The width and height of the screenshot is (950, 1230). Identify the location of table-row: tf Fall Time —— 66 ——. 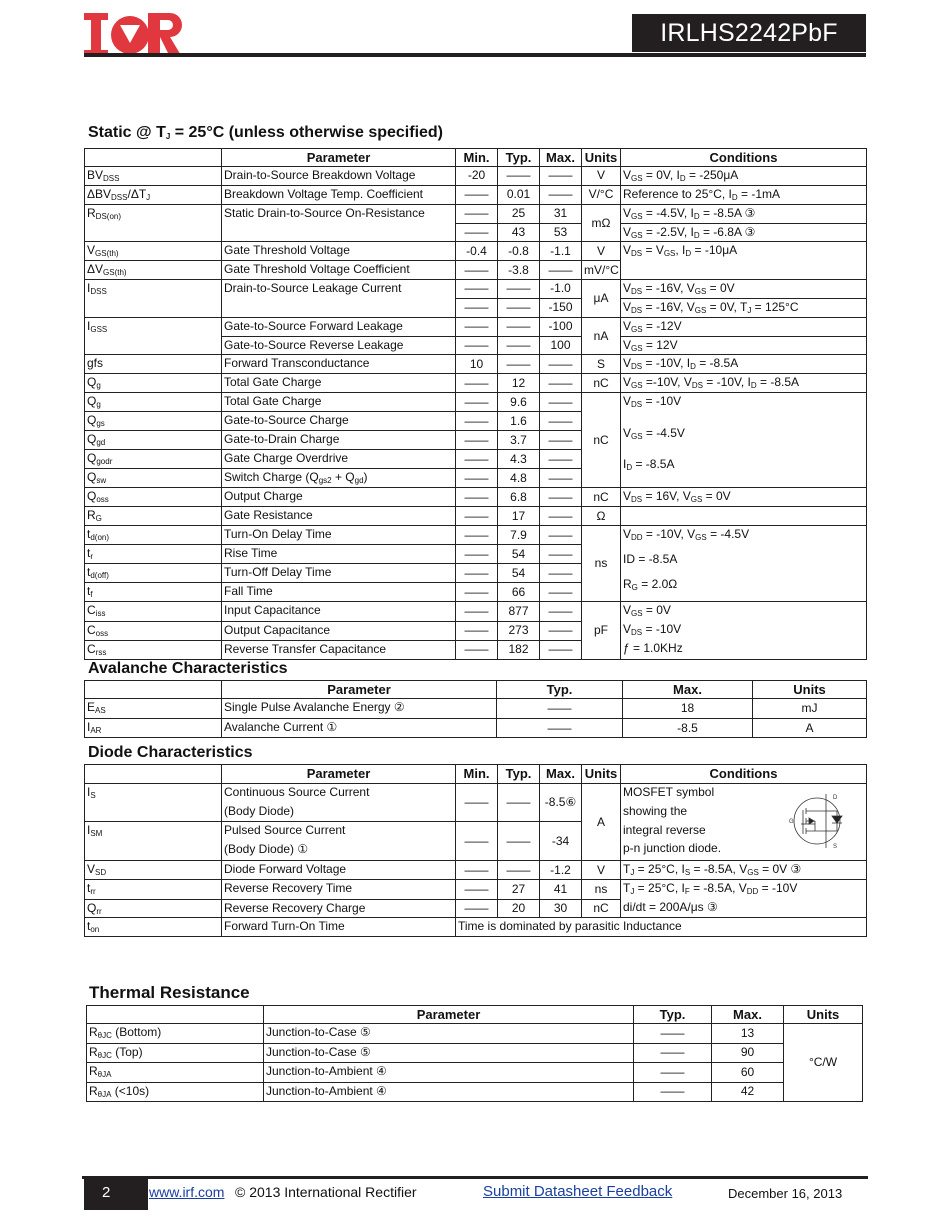
(475, 592).